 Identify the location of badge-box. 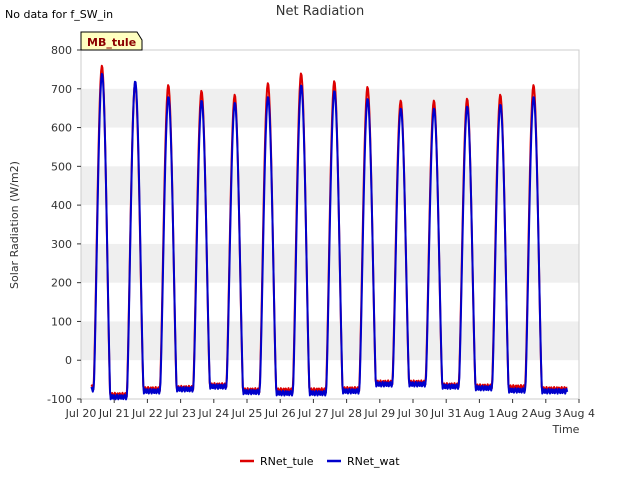
(111, 41).